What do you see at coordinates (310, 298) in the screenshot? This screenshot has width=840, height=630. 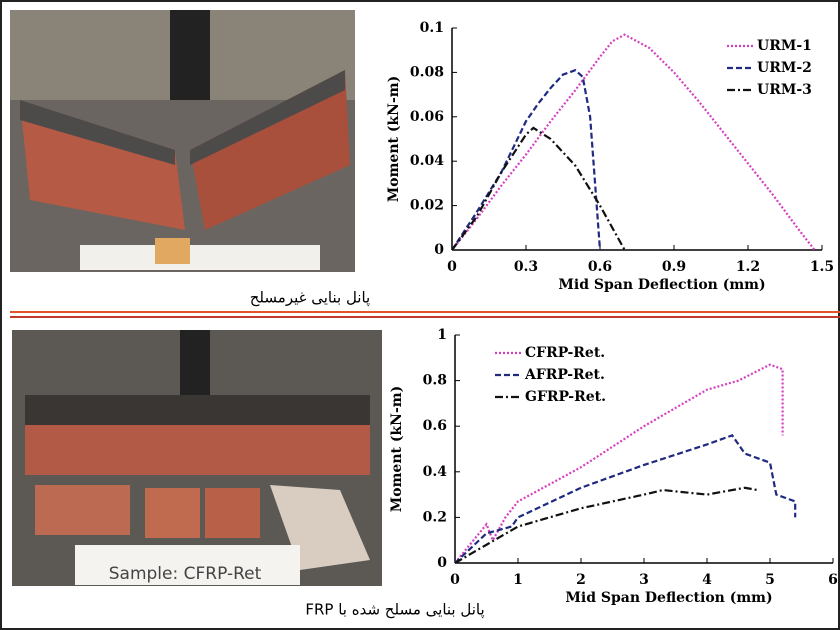 I see `caption: پانل بنایی غیرمسلح` at bounding box center [310, 298].